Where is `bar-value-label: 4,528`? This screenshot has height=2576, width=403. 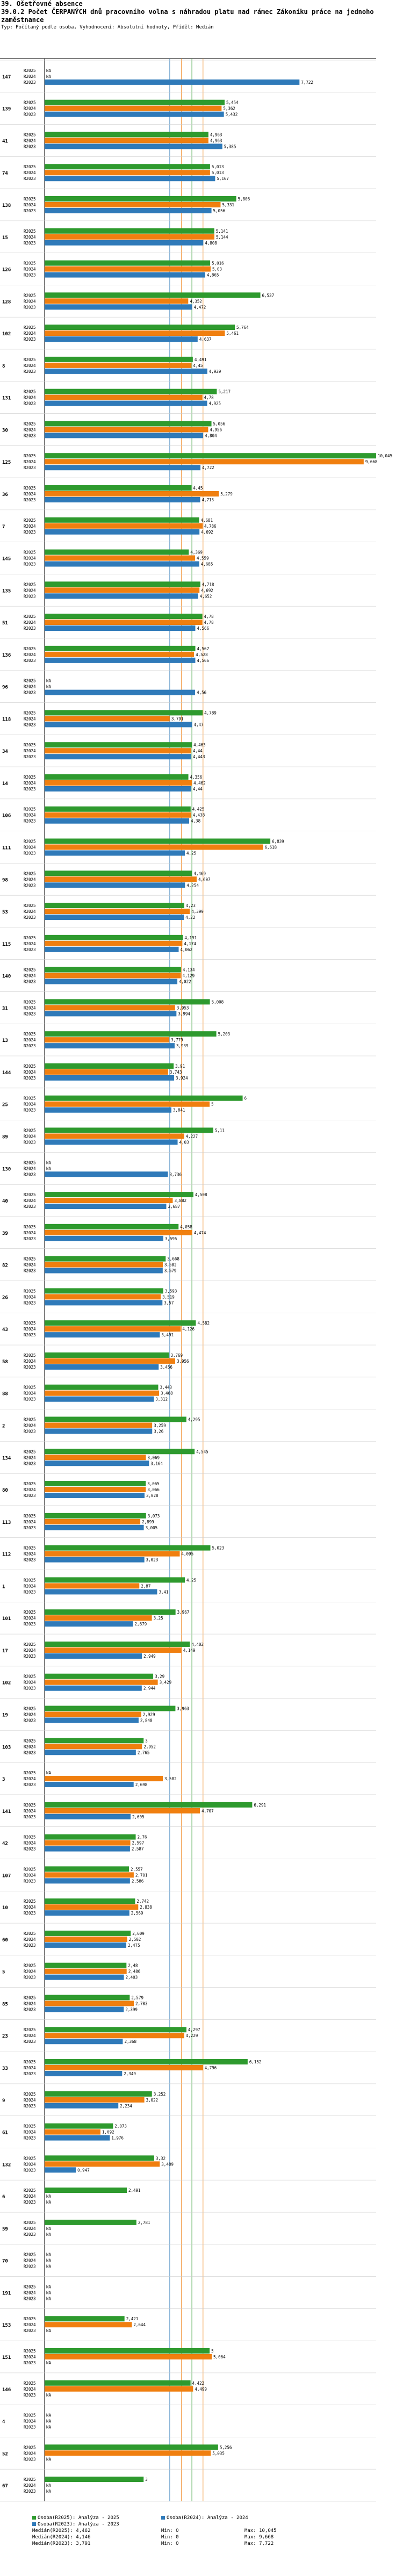
bar-value-label: 4,528 is located at coordinates (202, 654).